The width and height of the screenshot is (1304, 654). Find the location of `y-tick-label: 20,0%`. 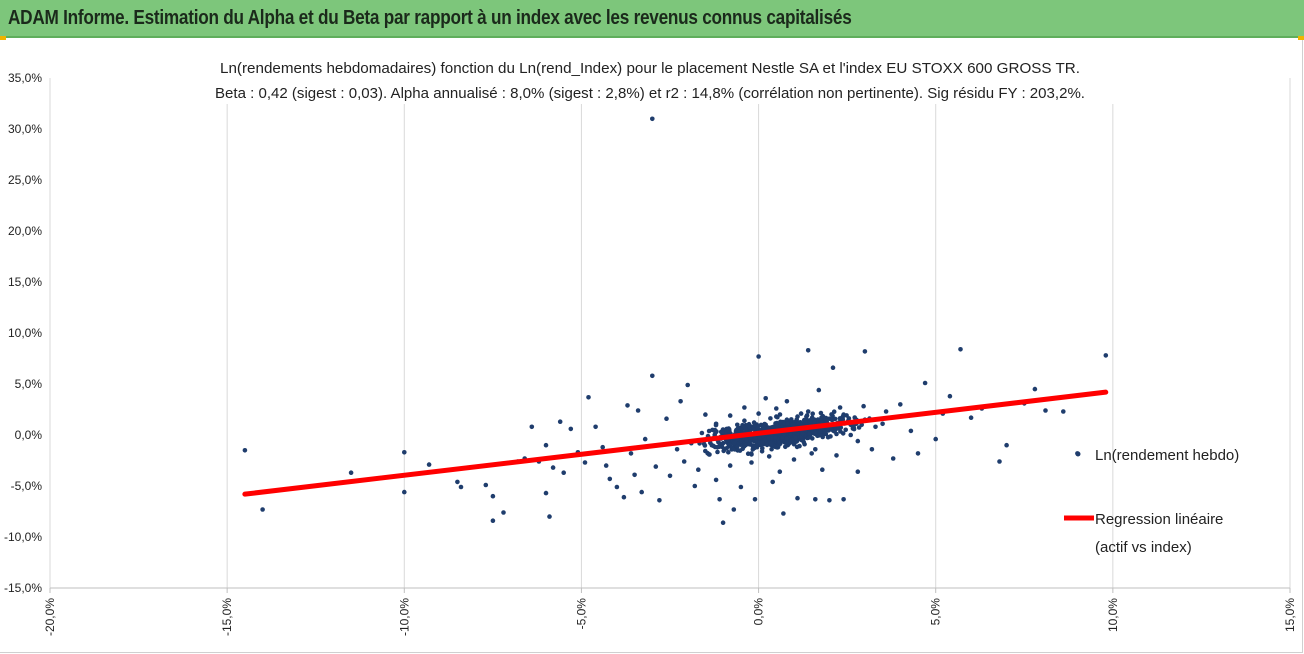

y-tick-label: 20,0% is located at coordinates (25, 231).